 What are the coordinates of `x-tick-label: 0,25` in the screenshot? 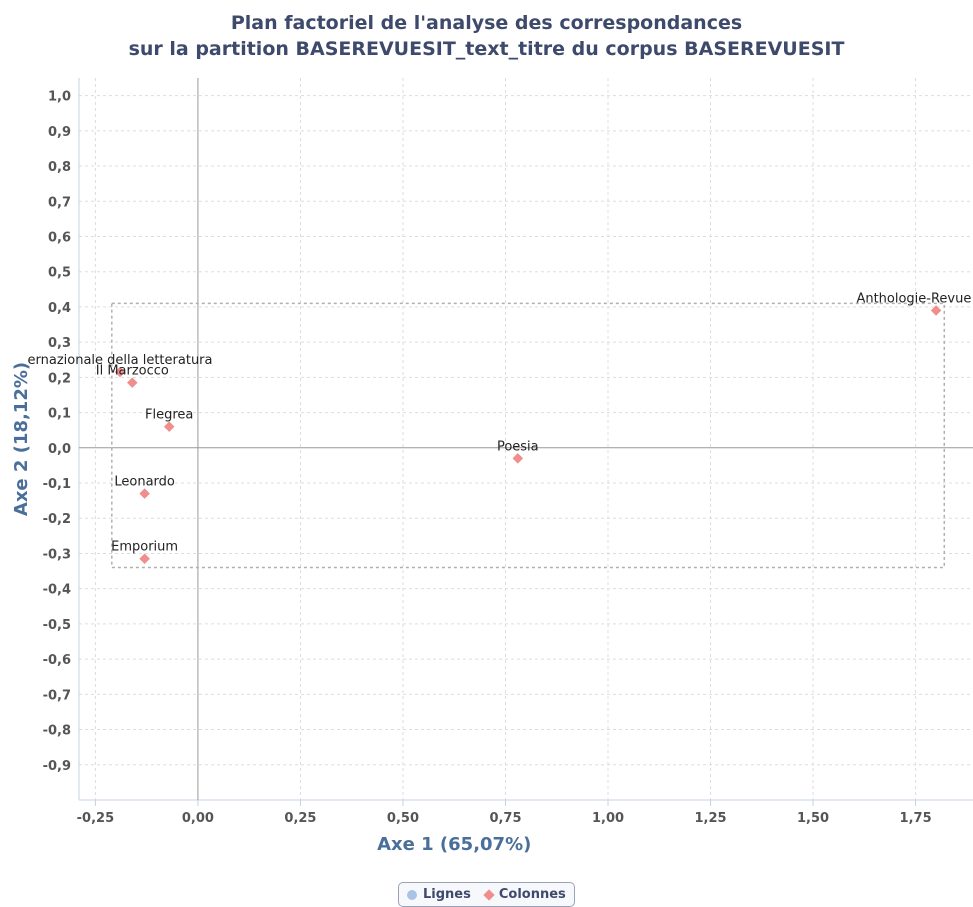 It's located at (300, 818).